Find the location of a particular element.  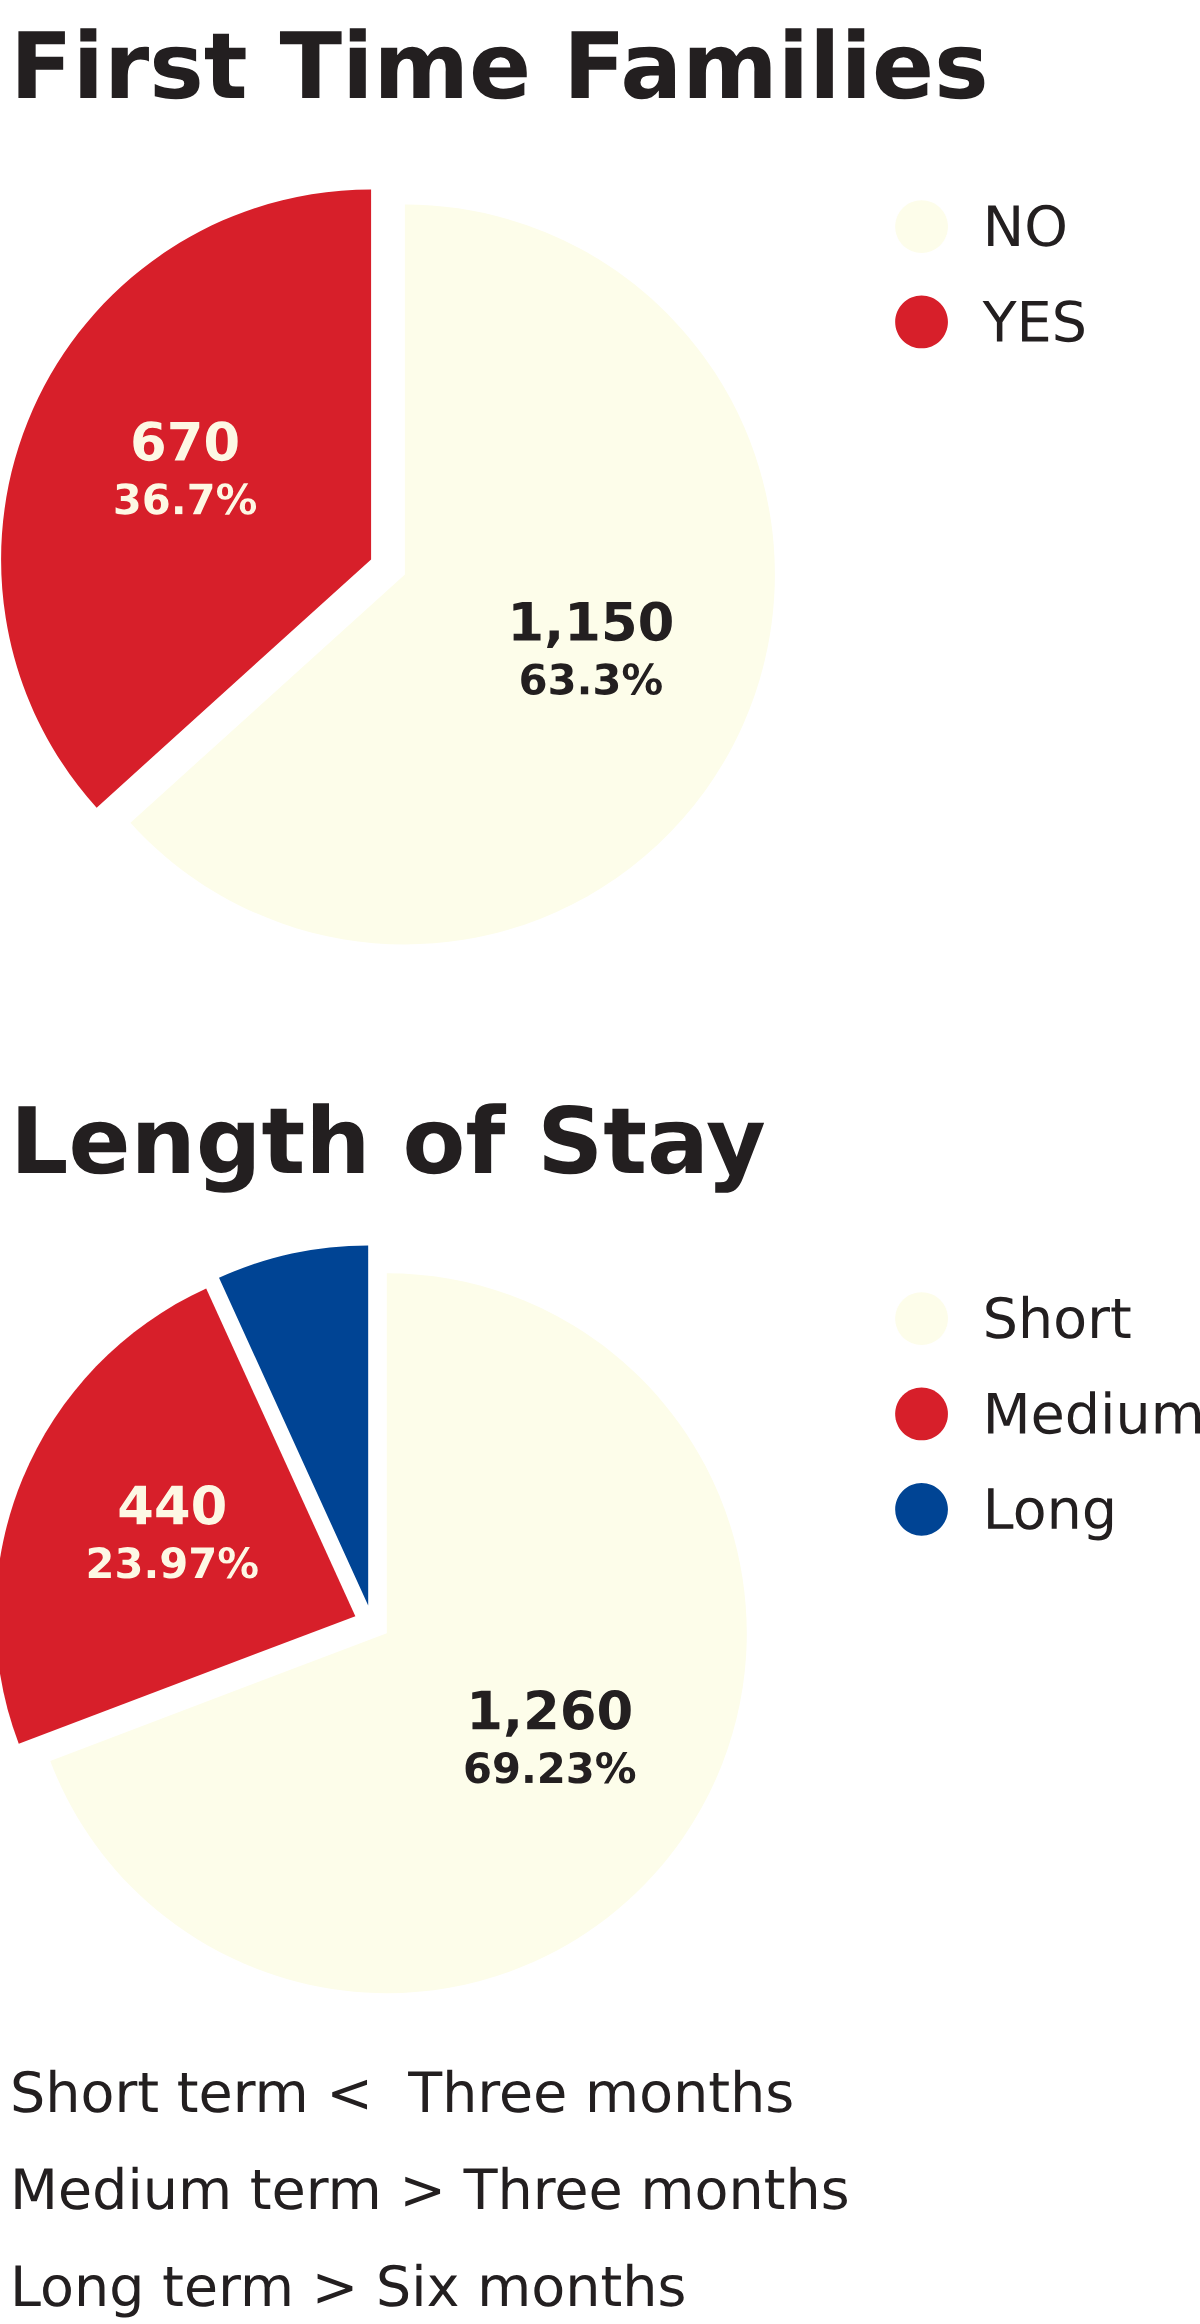

legend-label: Long is located at coordinates (1050, 1514).